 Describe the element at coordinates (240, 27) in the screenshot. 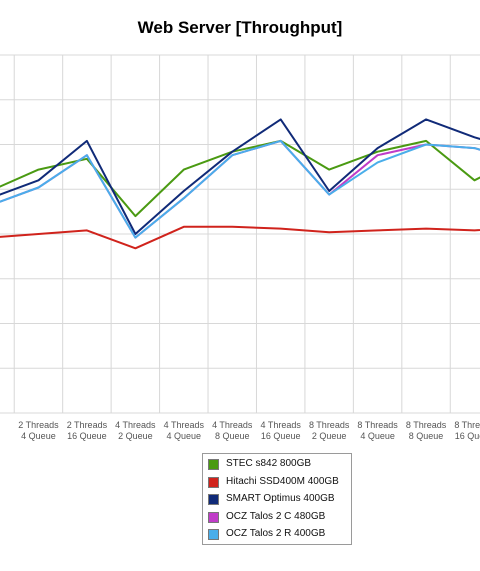

I see `chart-title: Web Server [Throughput]` at that location.